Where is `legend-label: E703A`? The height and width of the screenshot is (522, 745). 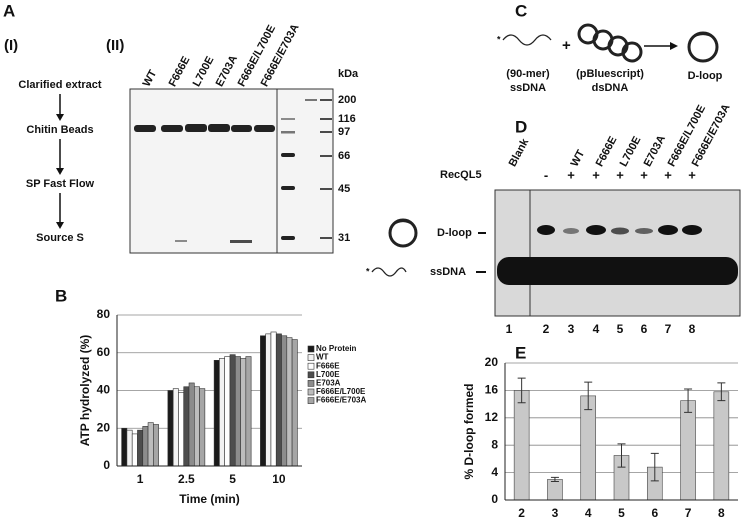
legend-label: E703A is located at coordinates (328, 383).